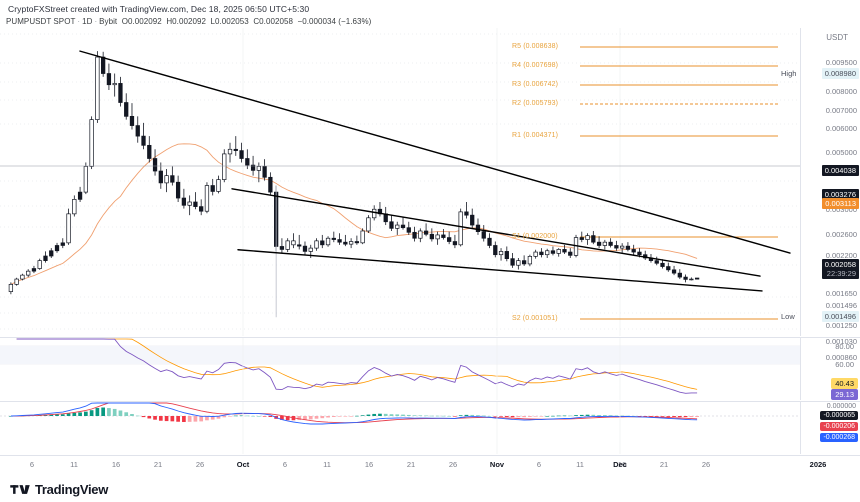  What do you see at coordinates (841, 110) in the screenshot?
I see `price-tick: 0.007000` at bounding box center [841, 110].